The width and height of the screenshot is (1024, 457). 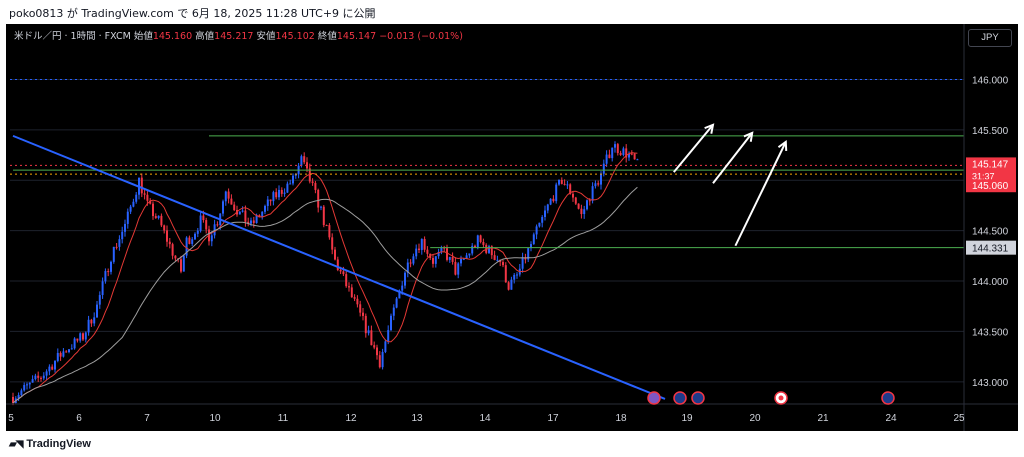 I want to click on x-tick-label: 13, so click(x=417, y=418).